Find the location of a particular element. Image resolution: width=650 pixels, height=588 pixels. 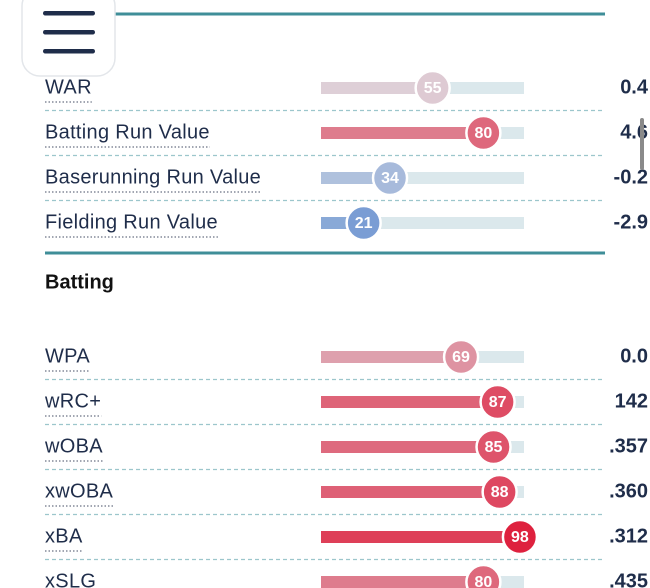

section-title: Batting is located at coordinates (79, 282).